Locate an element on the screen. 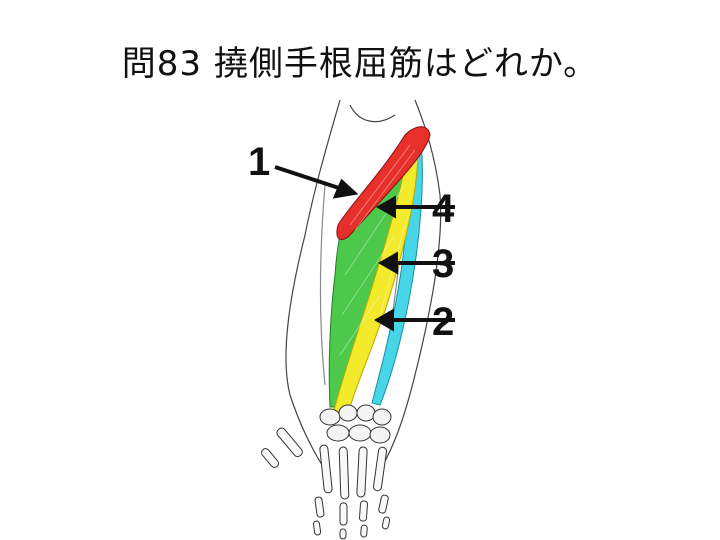 Image resolution: width=720 pixels, height=540 pixels. label-2: 2 is located at coordinates (443, 322).